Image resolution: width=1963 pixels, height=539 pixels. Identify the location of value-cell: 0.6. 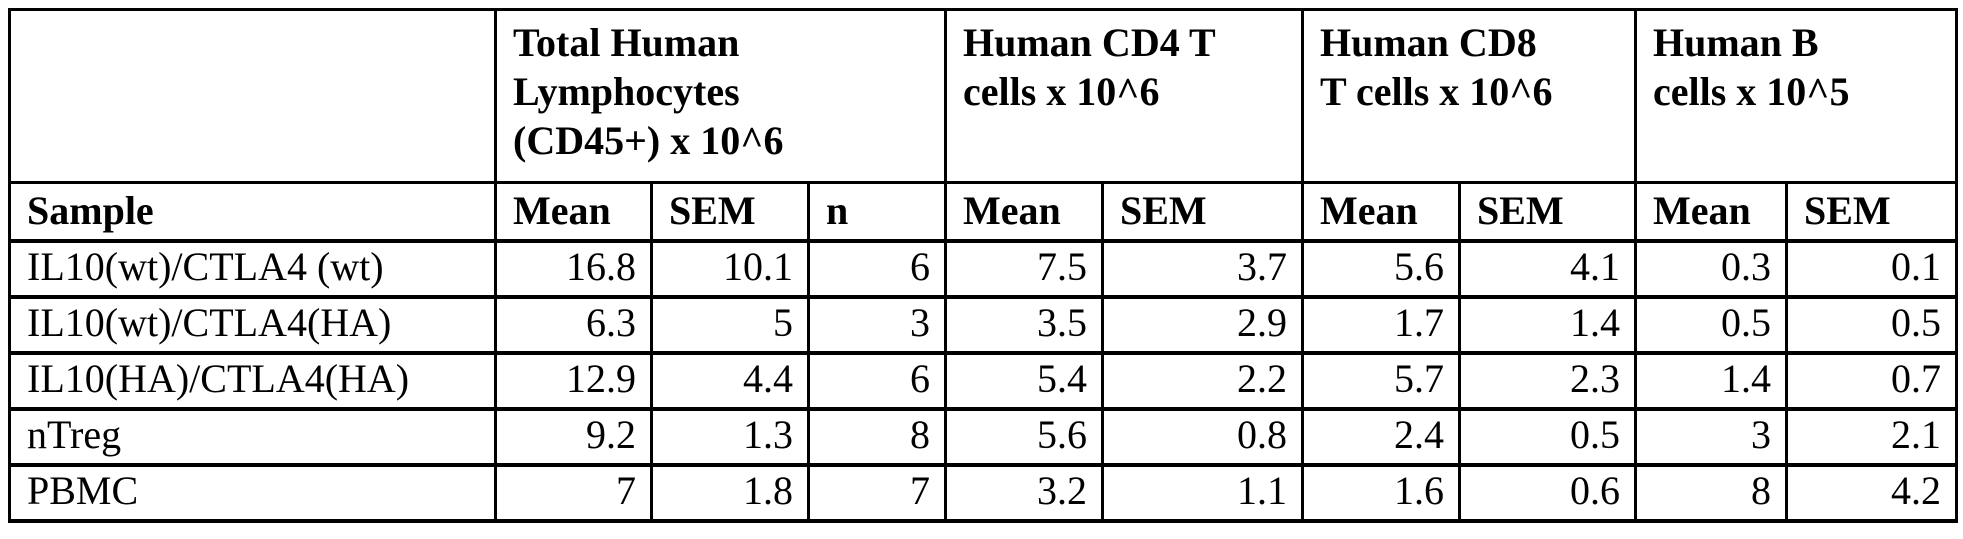
(1547, 492).